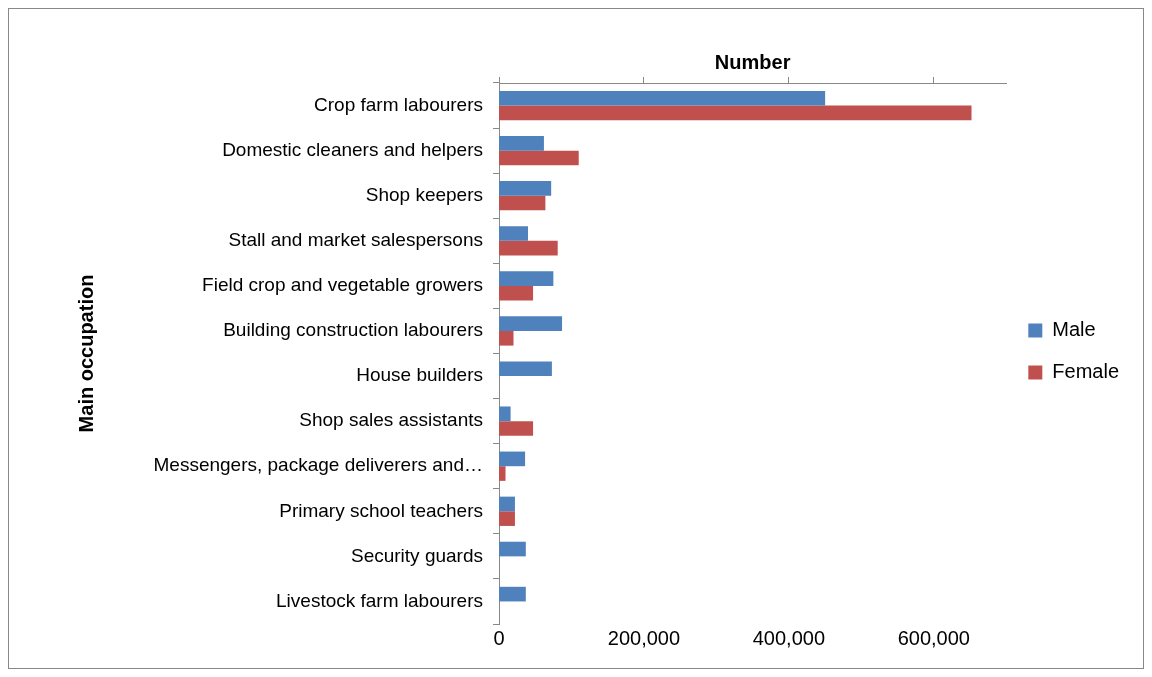 Image resolution: width=1152 pixels, height=677 pixels. Describe the element at coordinates (644, 637) in the screenshot. I see `x-tick-label: 200,000` at that location.